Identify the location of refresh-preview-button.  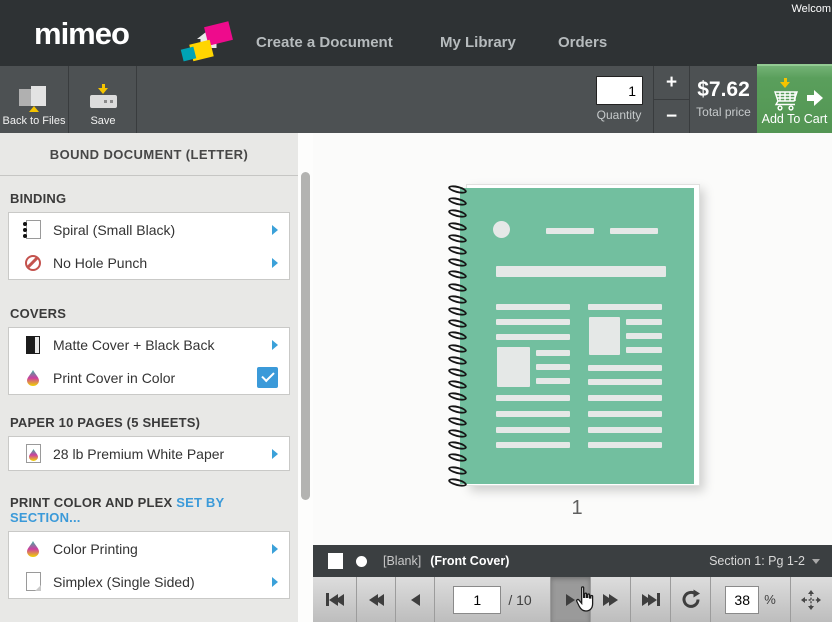
(691, 599).